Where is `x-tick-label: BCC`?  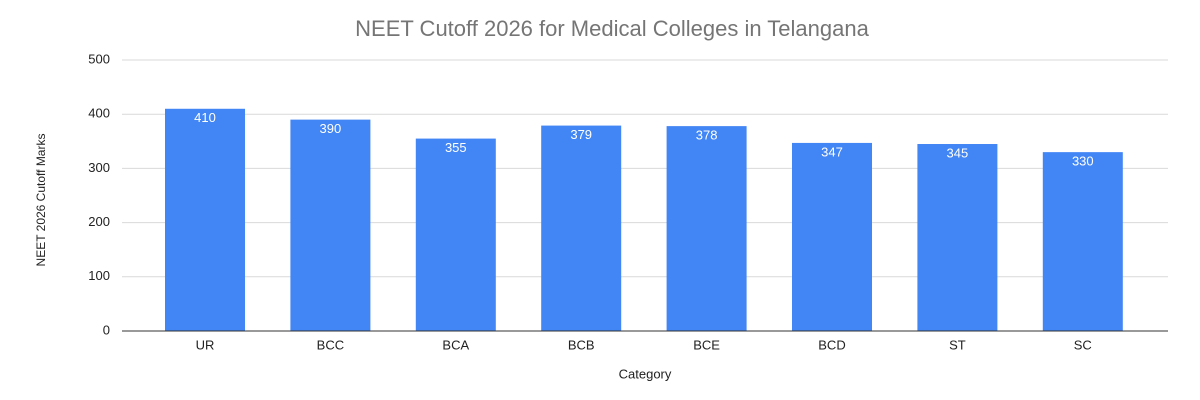 x-tick-label: BCC is located at coordinates (330, 344).